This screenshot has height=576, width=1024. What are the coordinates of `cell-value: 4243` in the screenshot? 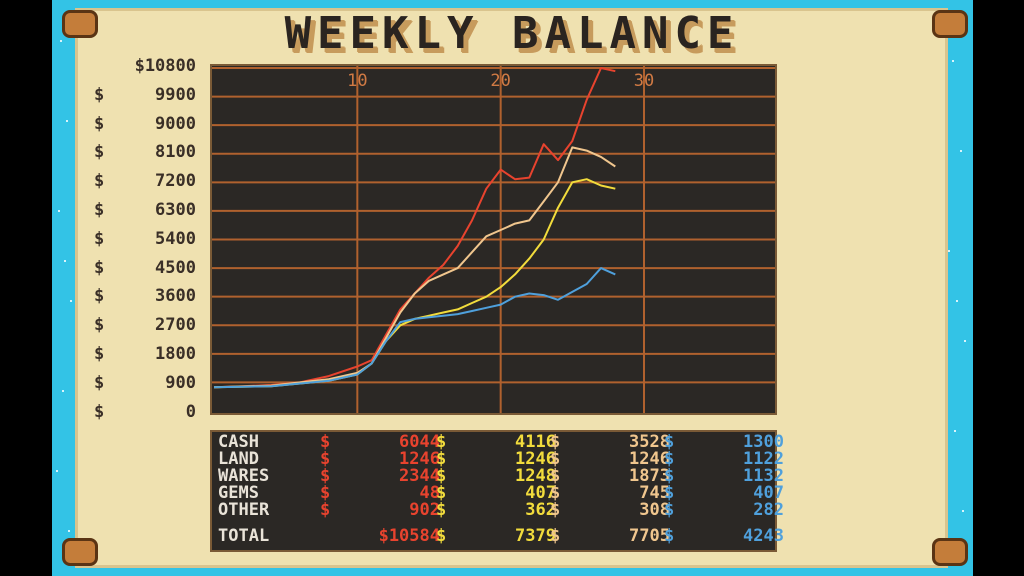 It's located at (763, 536).